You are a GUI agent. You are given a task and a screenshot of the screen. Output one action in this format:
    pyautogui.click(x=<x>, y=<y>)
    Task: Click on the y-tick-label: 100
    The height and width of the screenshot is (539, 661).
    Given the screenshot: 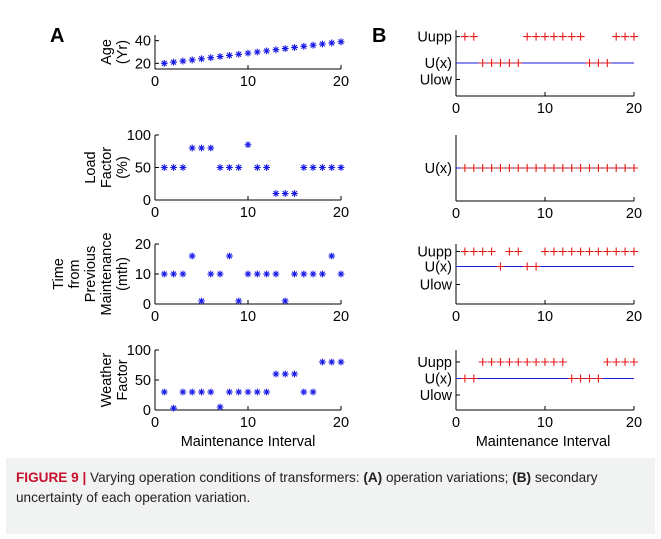 What is the action you would take?
    pyautogui.click(x=139, y=136)
    